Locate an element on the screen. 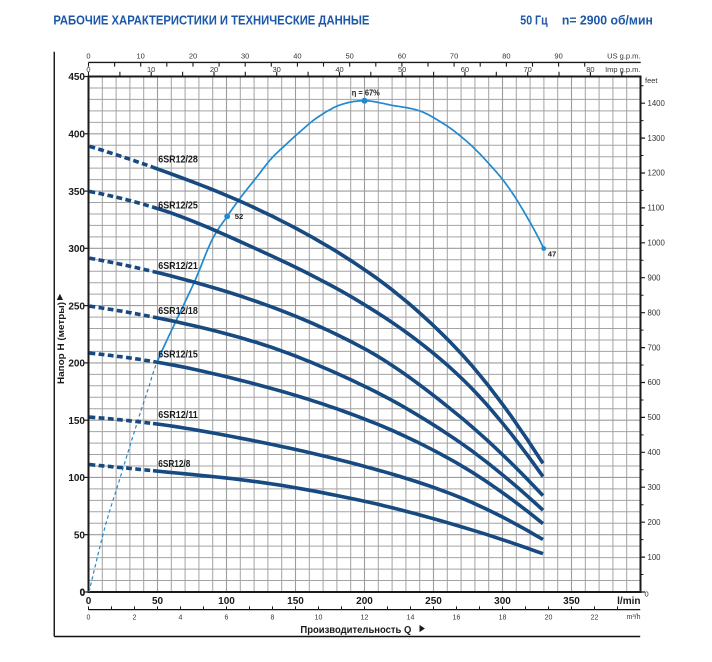 This screenshot has height=662, width=712. svg-text: Производительность Q is located at coordinates (355, 630).